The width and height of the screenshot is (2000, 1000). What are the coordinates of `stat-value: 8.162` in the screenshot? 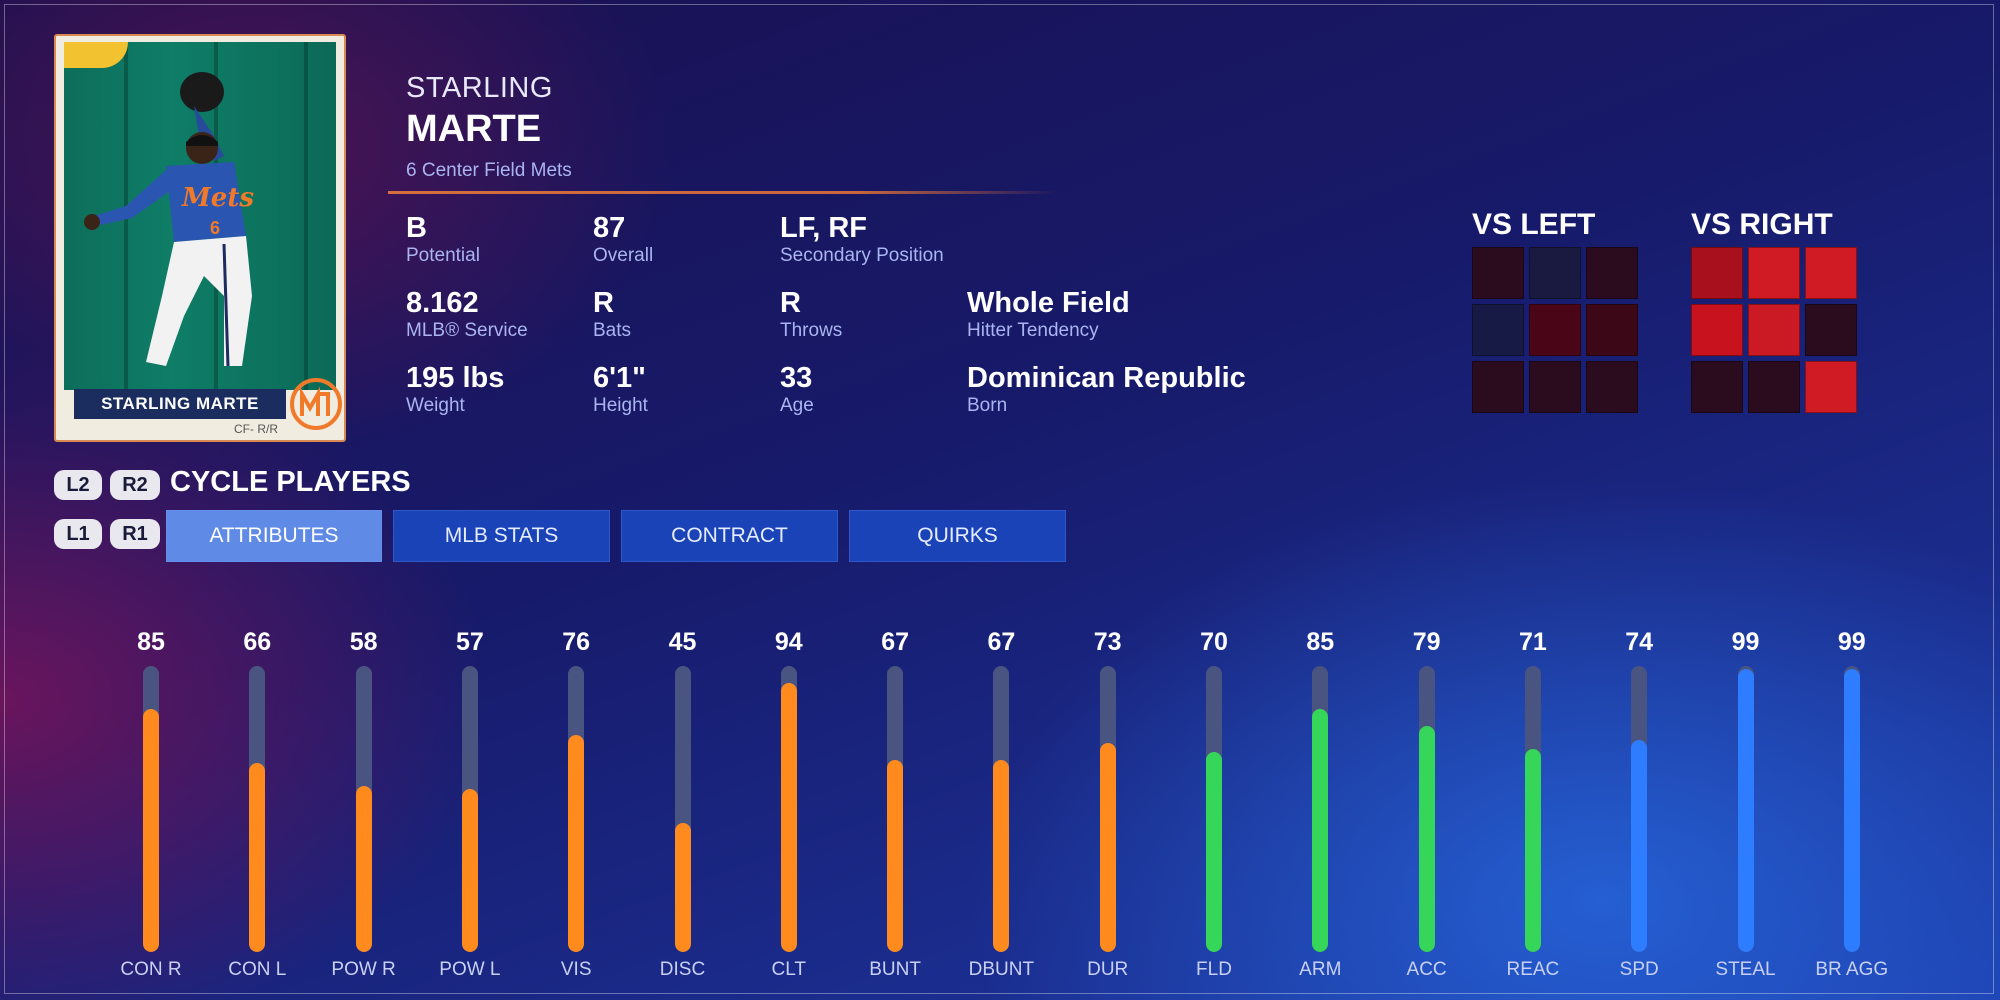 It's located at (442, 303).